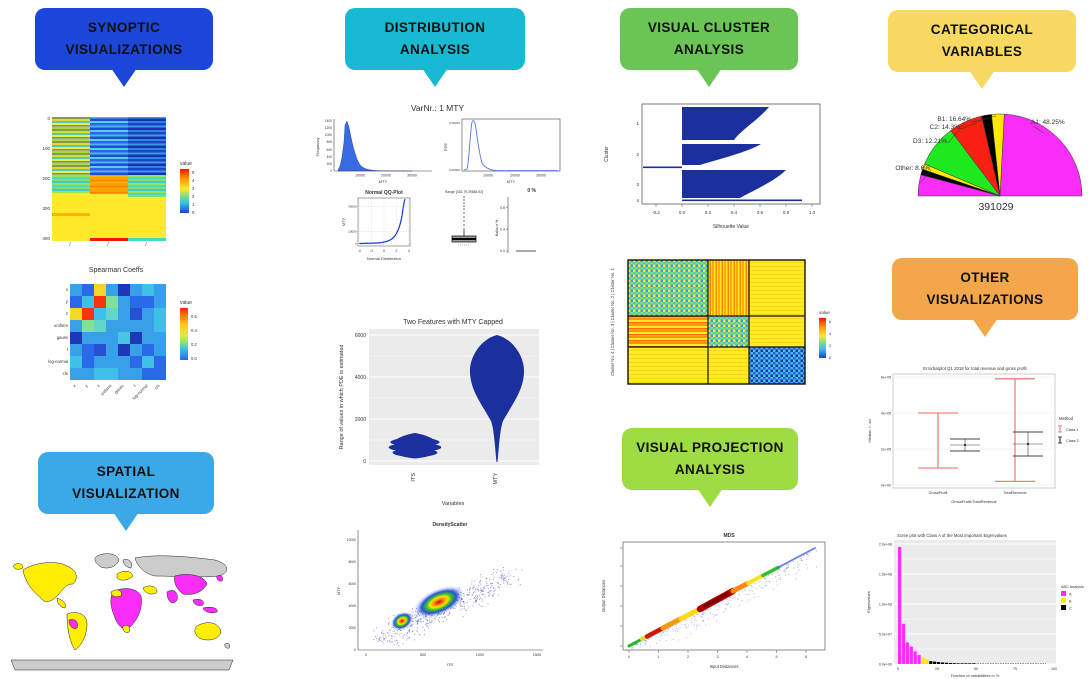 The height and width of the screenshot is (679, 1089). I want to click on scree-legend: ABC Analysis A B C, so click(1072, 598).